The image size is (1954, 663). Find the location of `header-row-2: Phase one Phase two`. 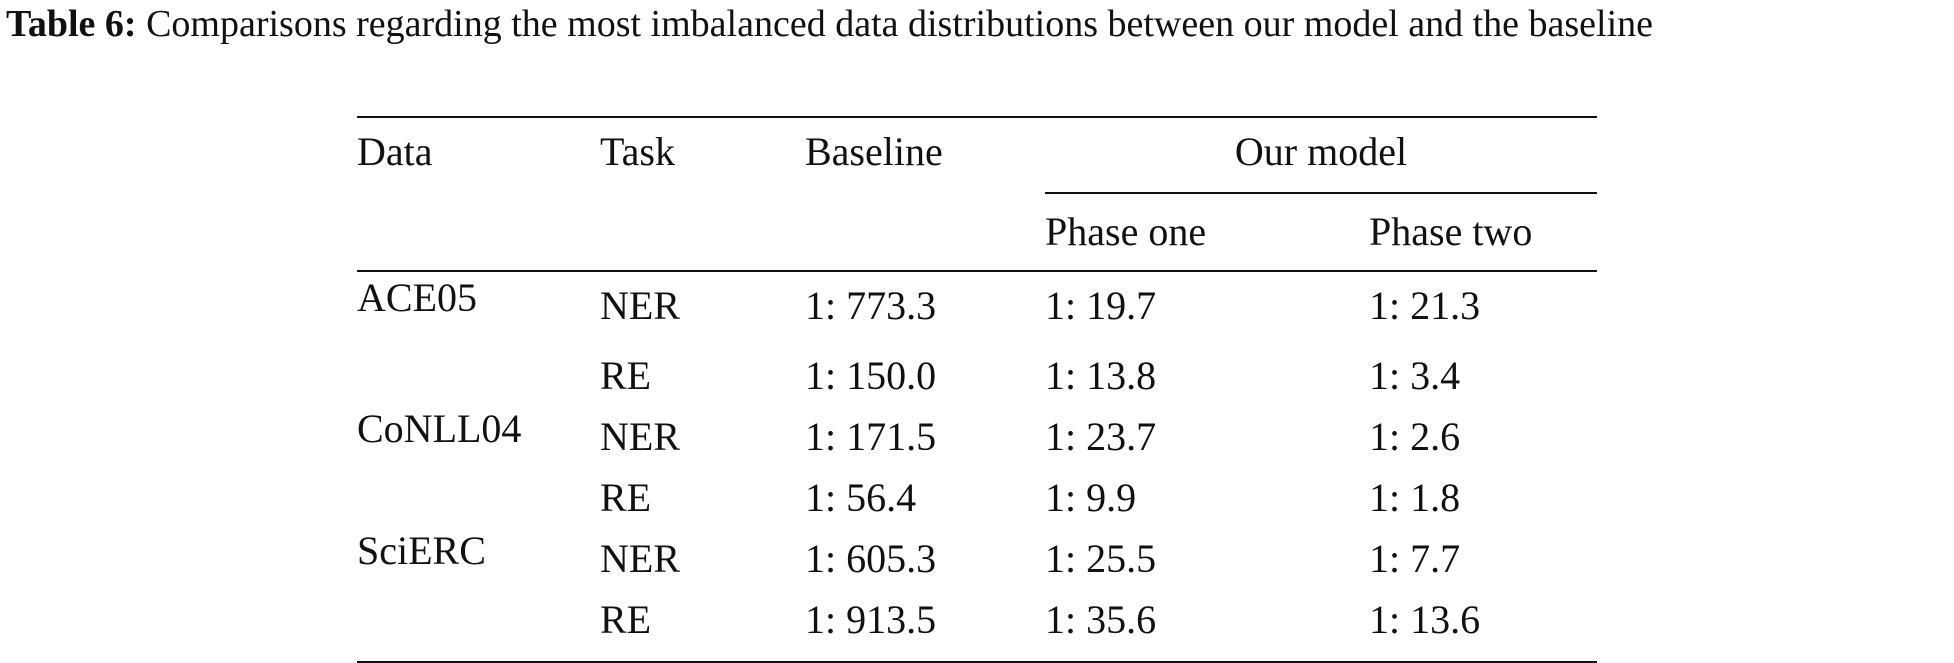

header-row-2: Phase one Phase two is located at coordinates (977, 232).